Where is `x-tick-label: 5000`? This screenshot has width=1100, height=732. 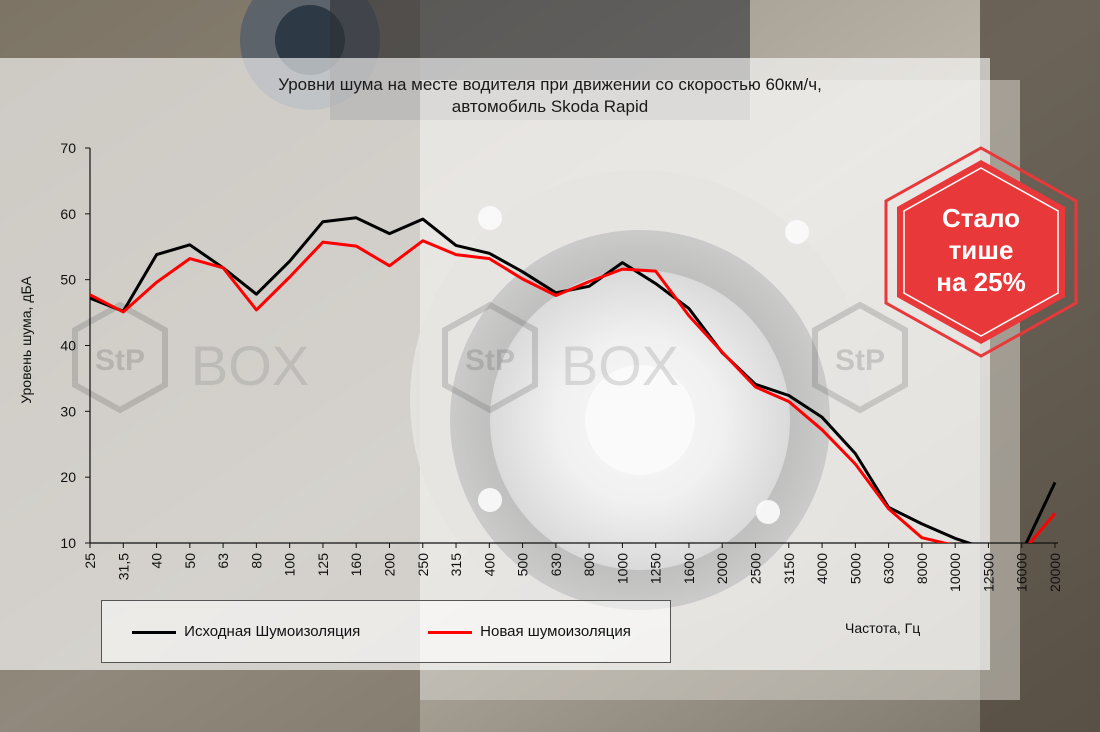 x-tick-label: 5000 is located at coordinates (855, 568).